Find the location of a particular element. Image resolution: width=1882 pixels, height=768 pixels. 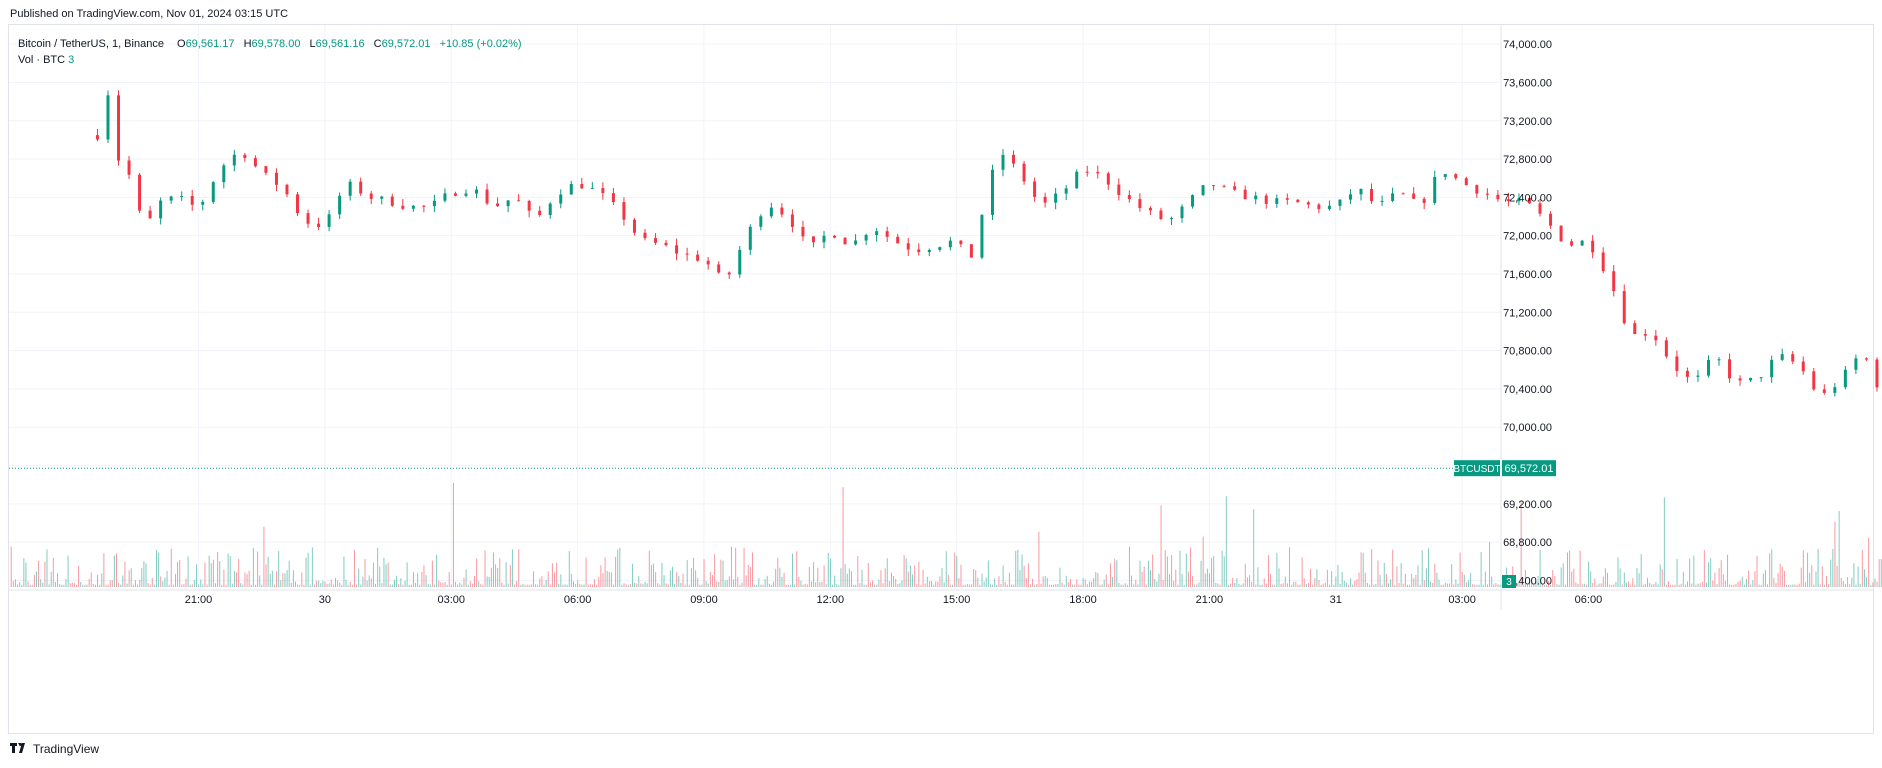

footer-brand: TradingView is located at coordinates (54, 749).